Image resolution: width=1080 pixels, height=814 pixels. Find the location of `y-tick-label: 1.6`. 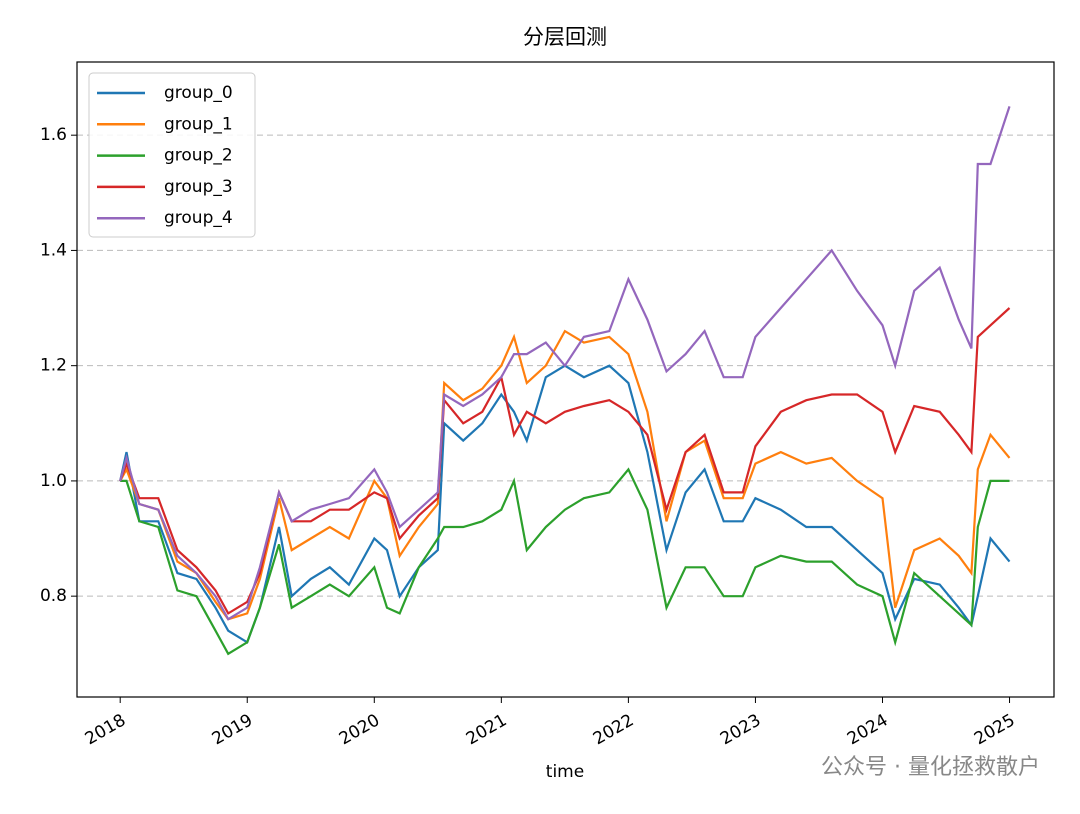

y-tick-label: 1.6 is located at coordinates (53, 135).